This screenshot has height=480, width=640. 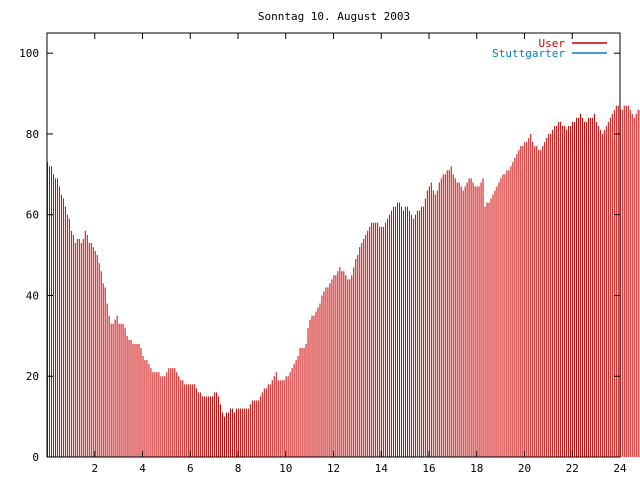 I want to click on x-tick-label: 4, so click(x=142, y=468).